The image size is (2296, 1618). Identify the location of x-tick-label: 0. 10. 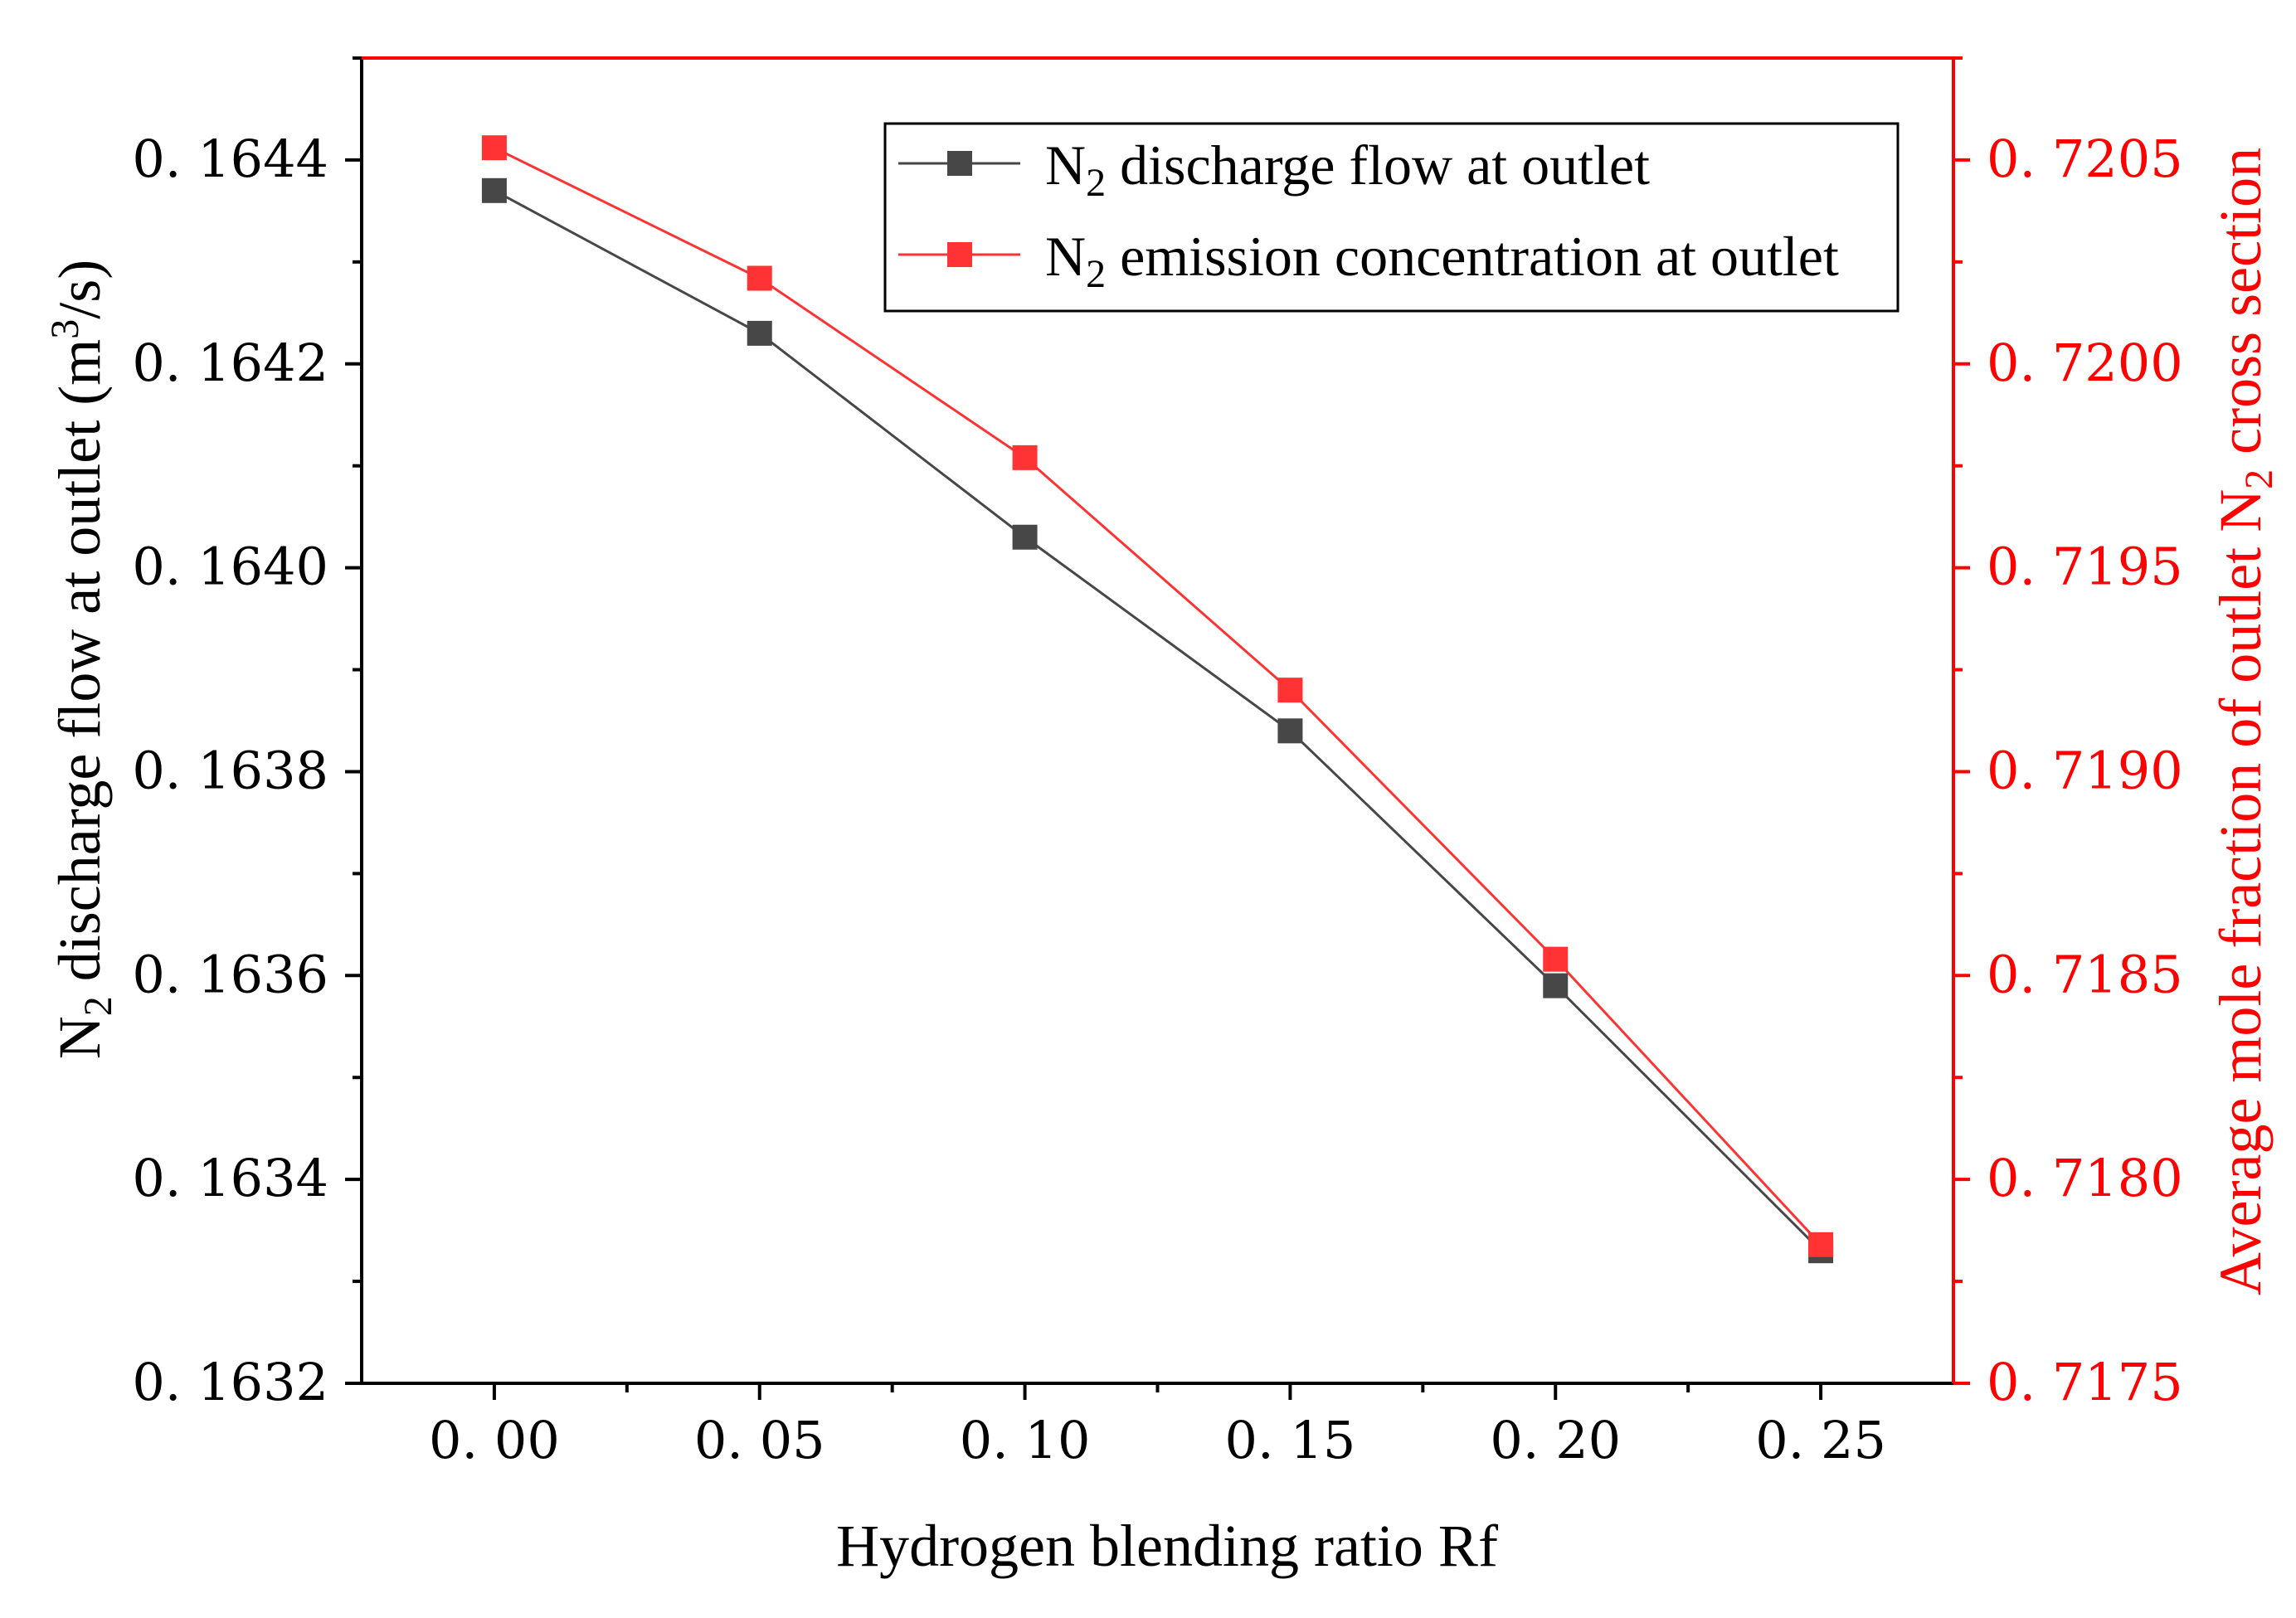
(1026, 1440).